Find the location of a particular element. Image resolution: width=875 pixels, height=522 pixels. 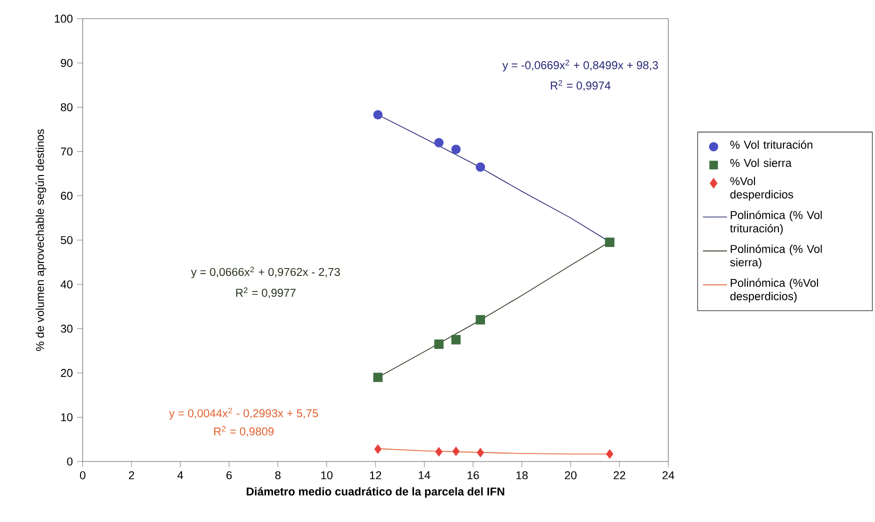

x-tick-label: 14 is located at coordinates (424, 475).